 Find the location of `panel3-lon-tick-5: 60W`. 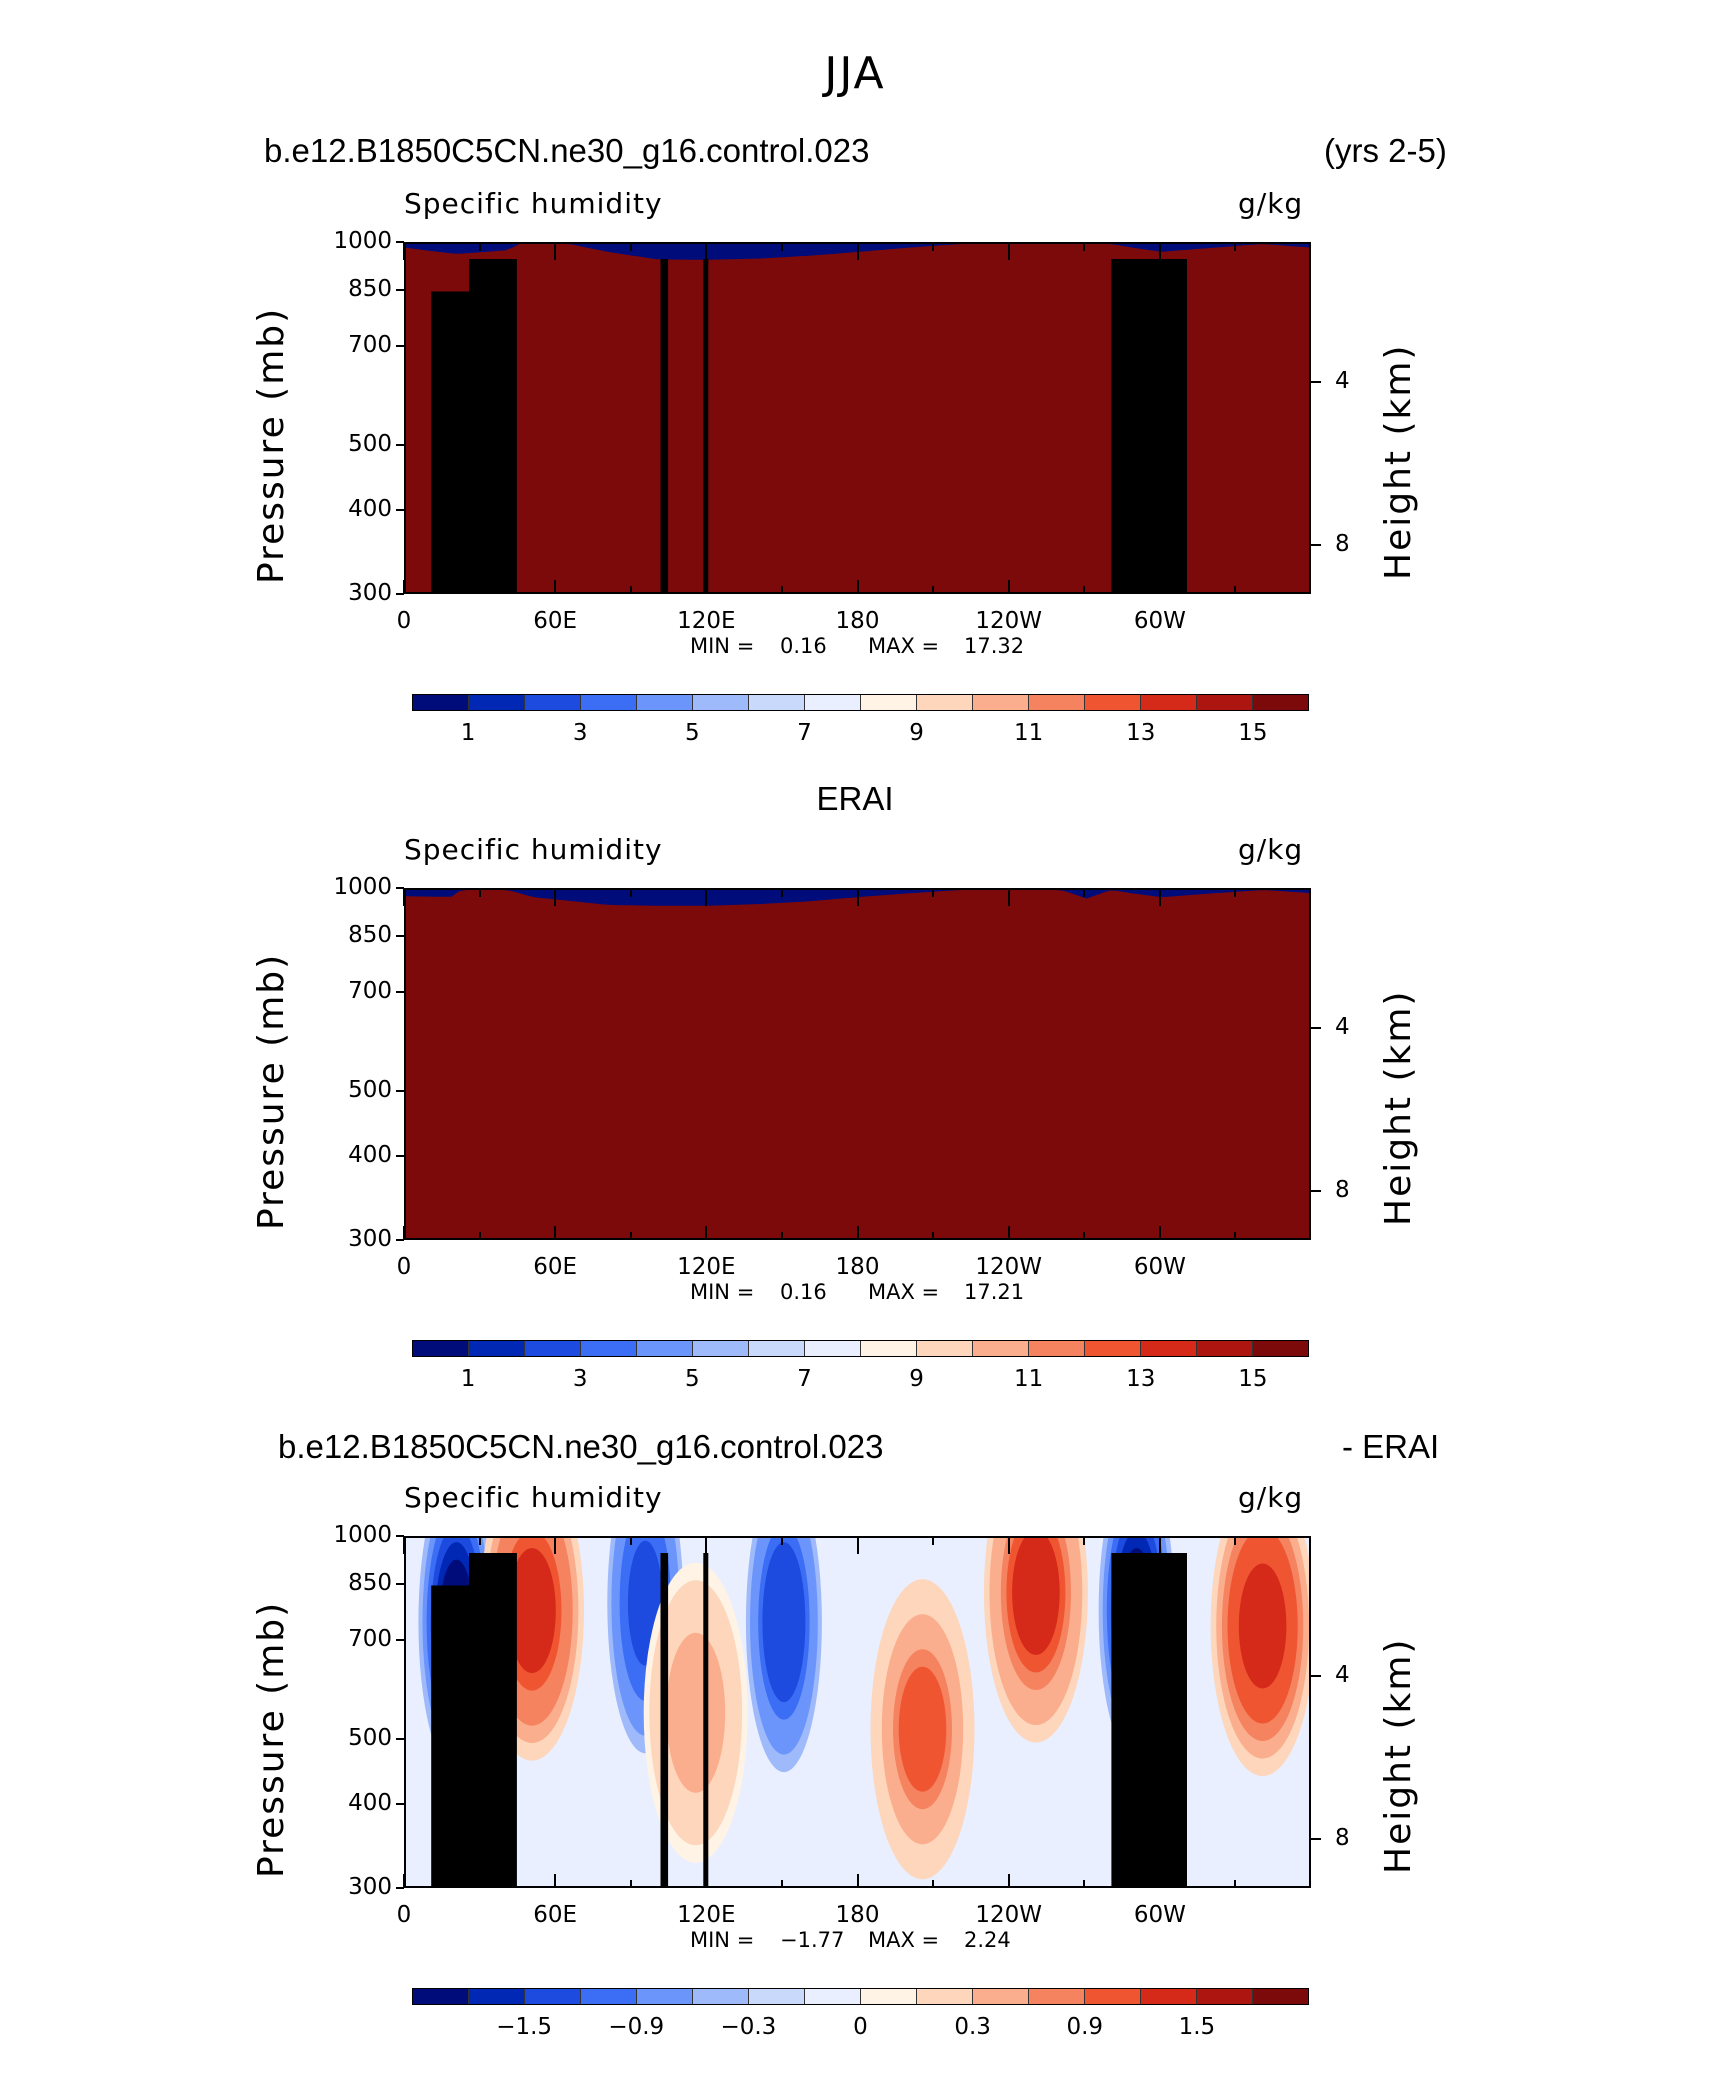

panel3-lon-tick-5: 60W is located at coordinates (1159, 1915).